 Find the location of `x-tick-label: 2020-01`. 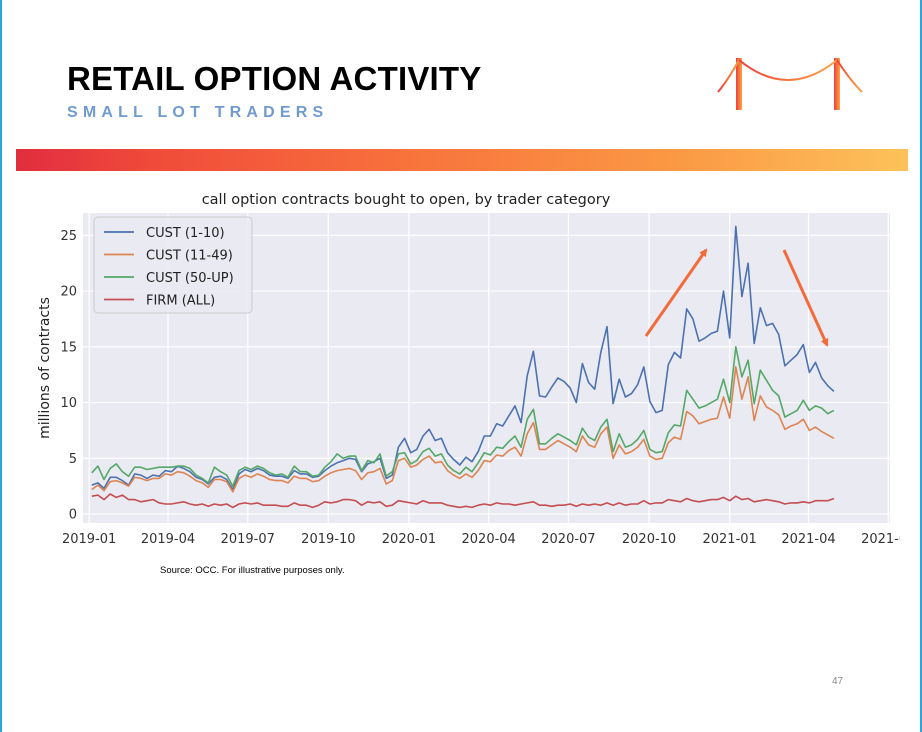

x-tick-label: 2020-01 is located at coordinates (409, 539).